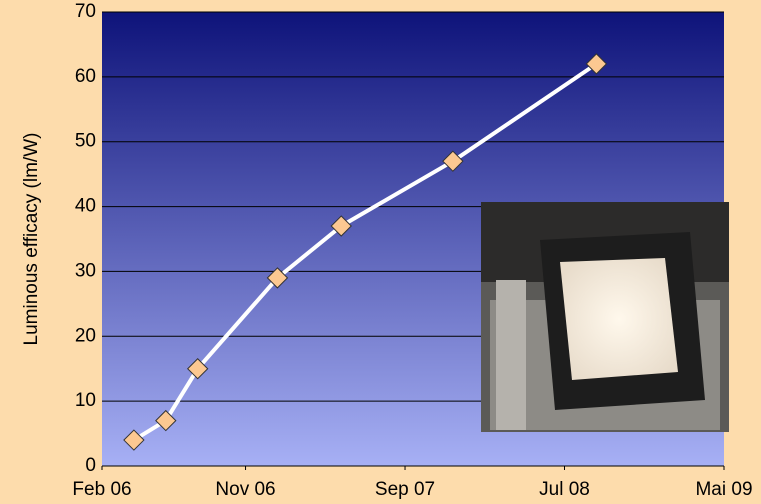 The width and height of the screenshot is (761, 504). I want to click on y-axis-label: Luminous efficacy (lm/W), so click(31, 239).